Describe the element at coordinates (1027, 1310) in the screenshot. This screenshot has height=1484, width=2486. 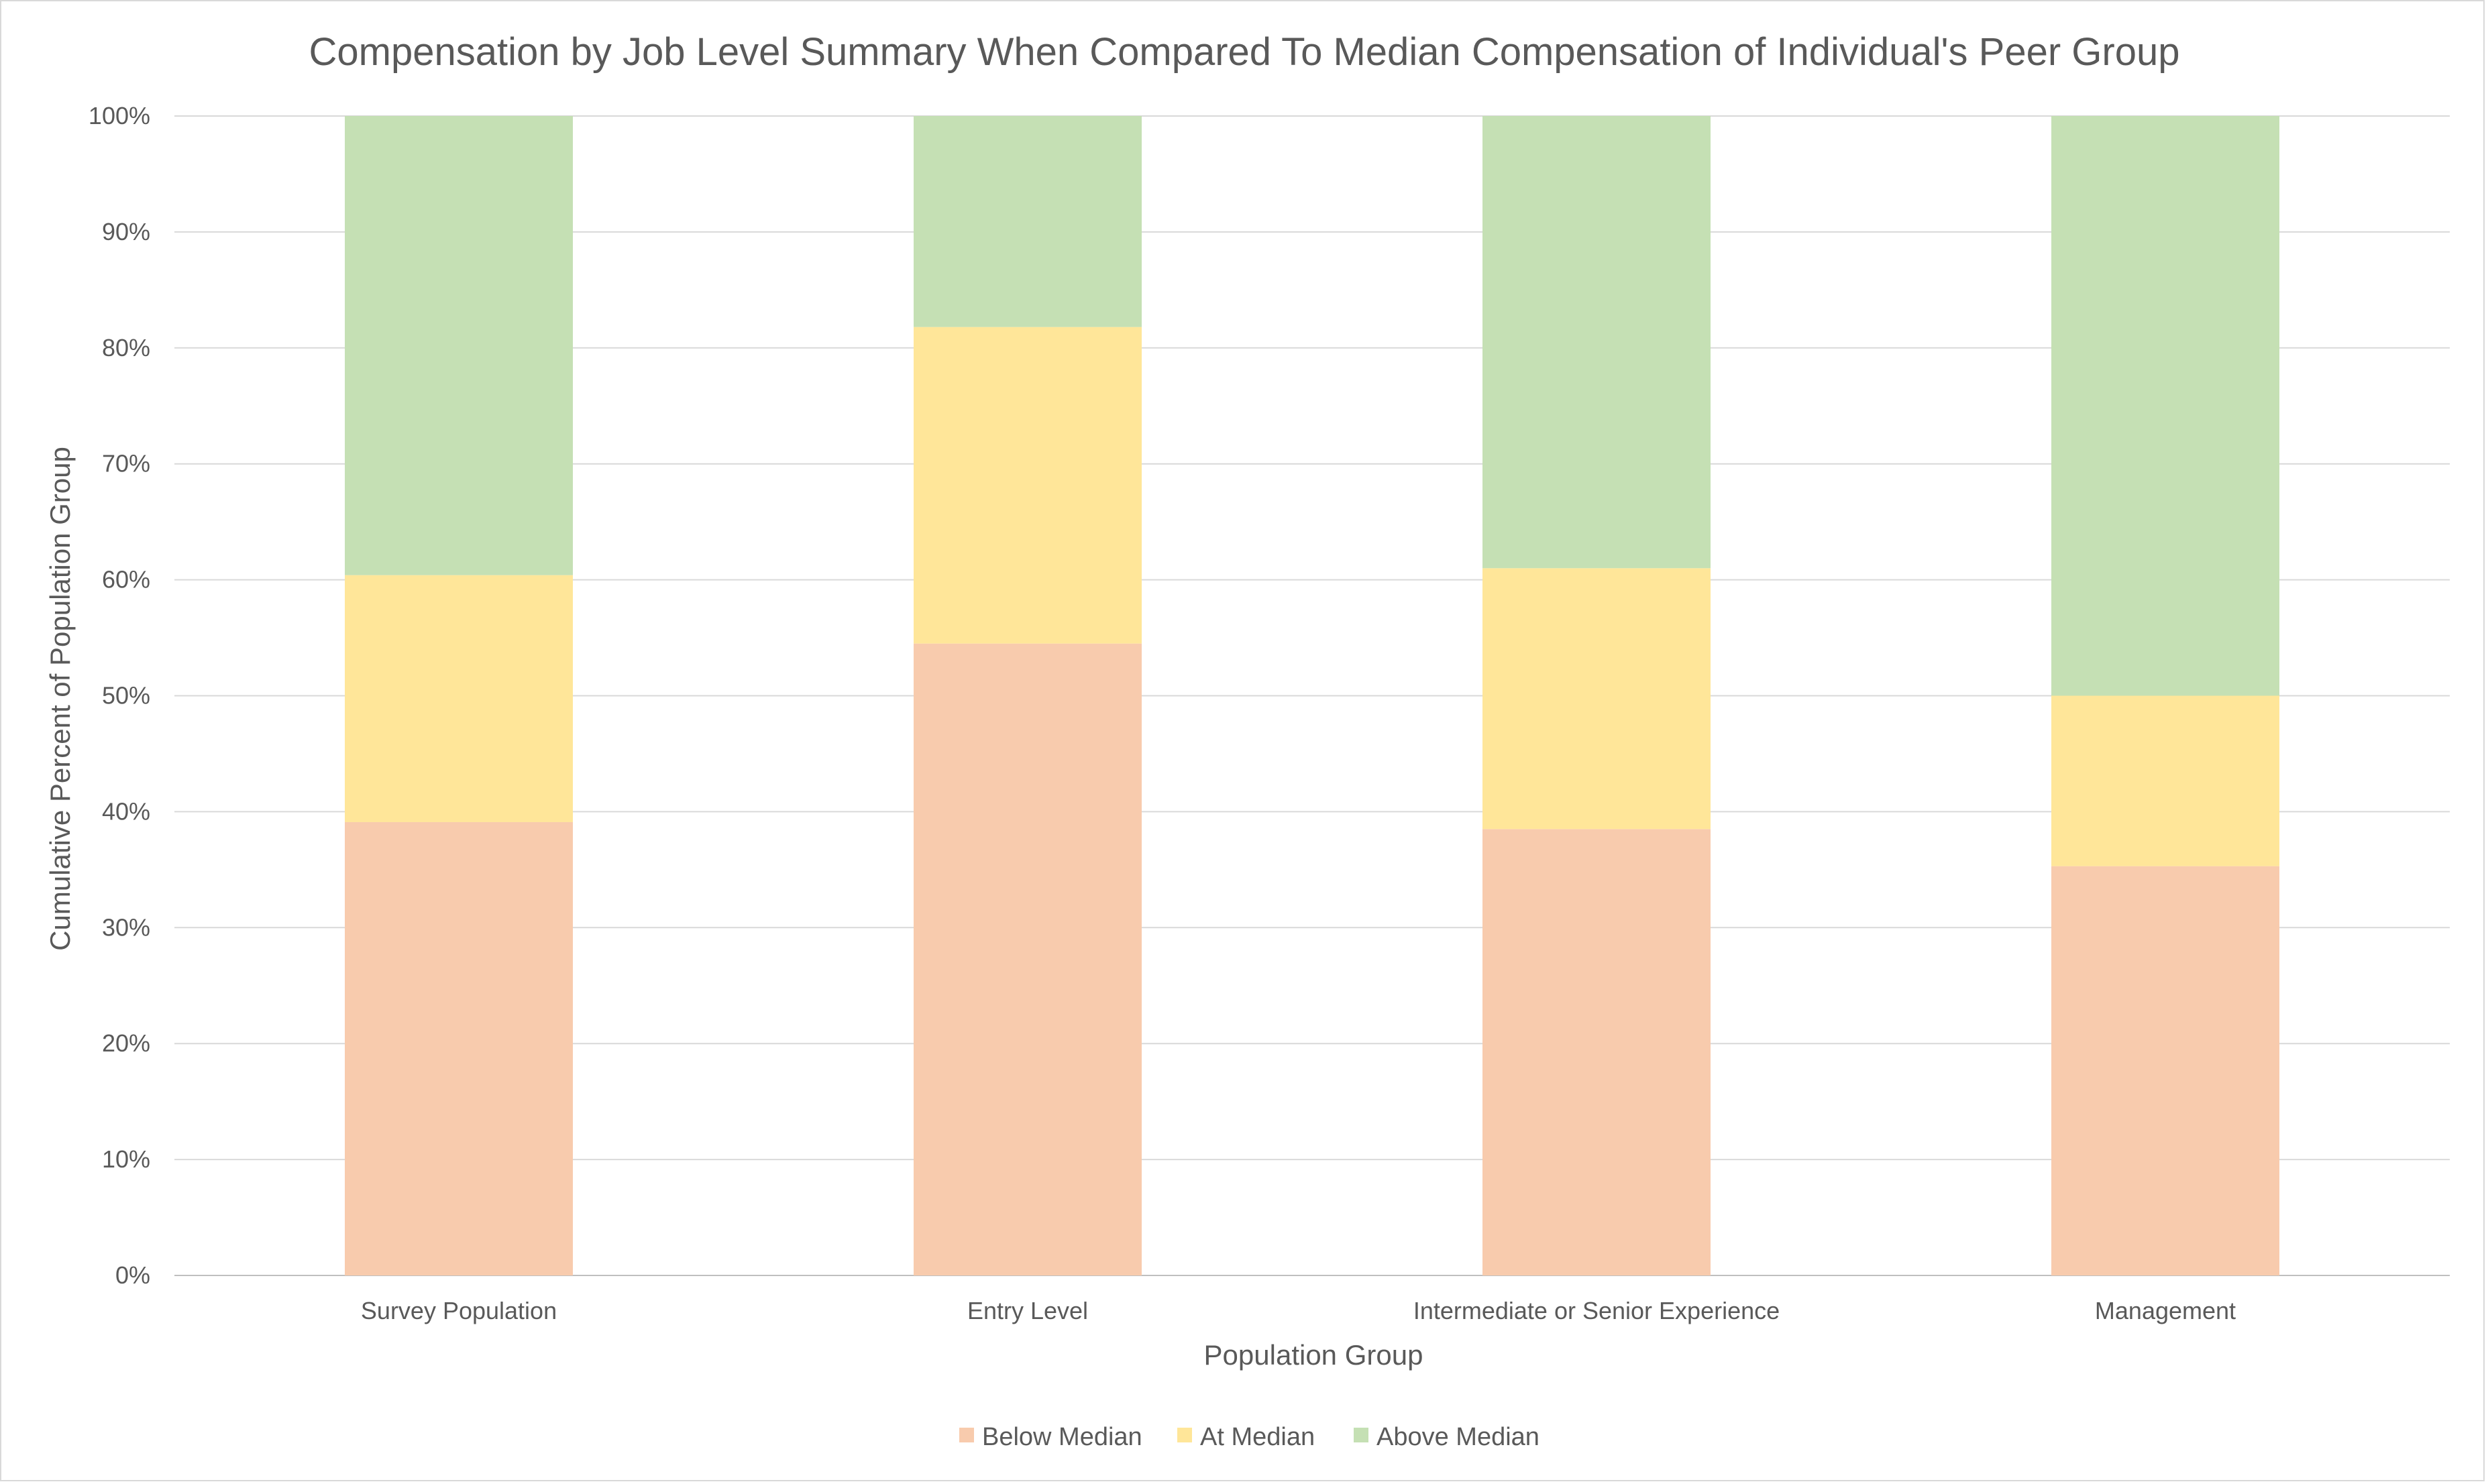
I see `x-tick-label: Entry Level` at that location.